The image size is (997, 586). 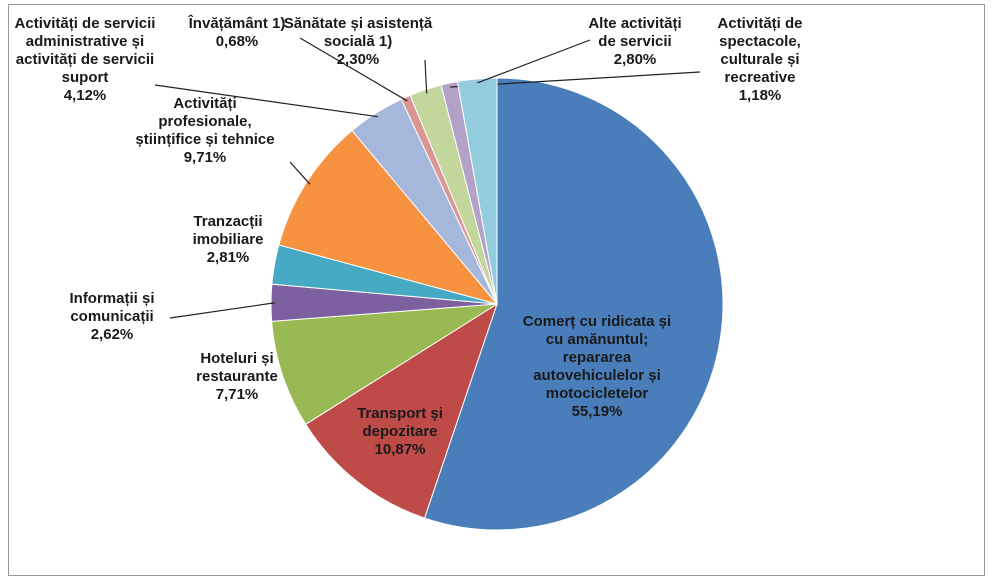 I want to click on slice-value: 9,71%, so click(x=205, y=157).